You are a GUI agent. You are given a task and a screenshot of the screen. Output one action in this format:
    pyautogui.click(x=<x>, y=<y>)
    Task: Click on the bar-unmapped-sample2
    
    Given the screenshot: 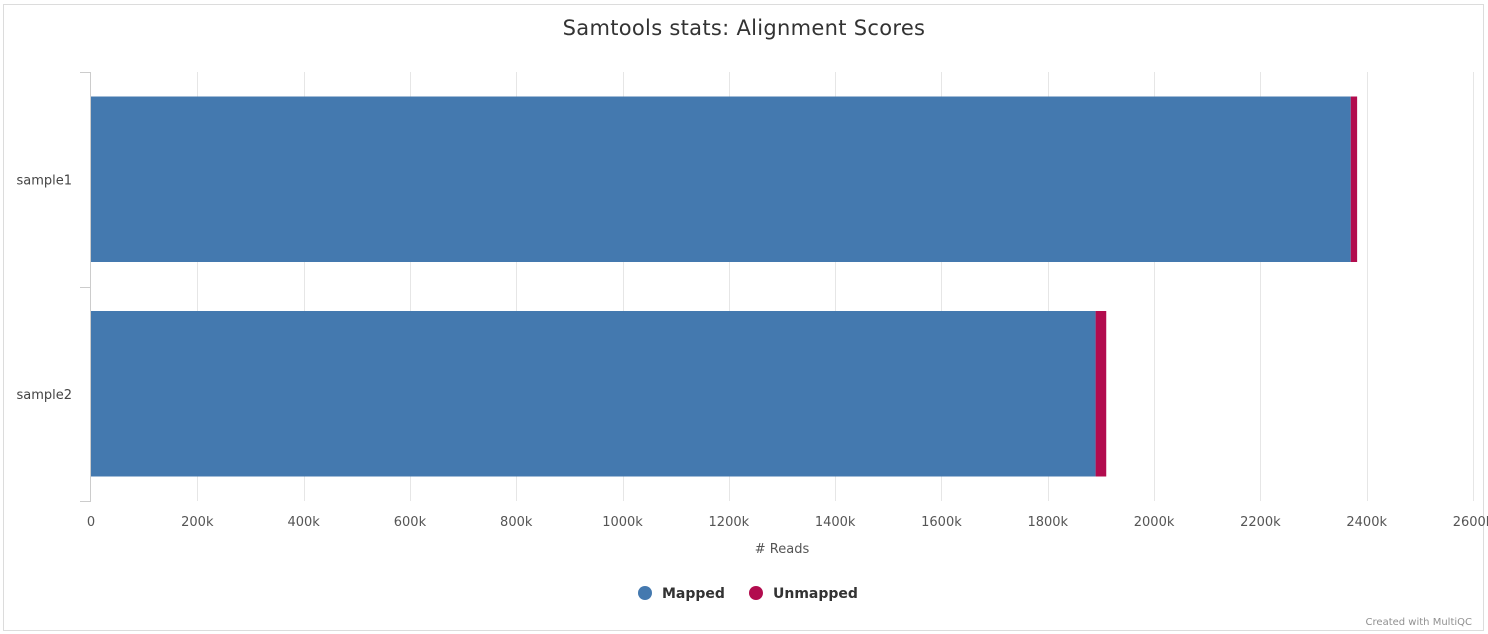 What is the action you would take?
    pyautogui.click(x=1101, y=394)
    